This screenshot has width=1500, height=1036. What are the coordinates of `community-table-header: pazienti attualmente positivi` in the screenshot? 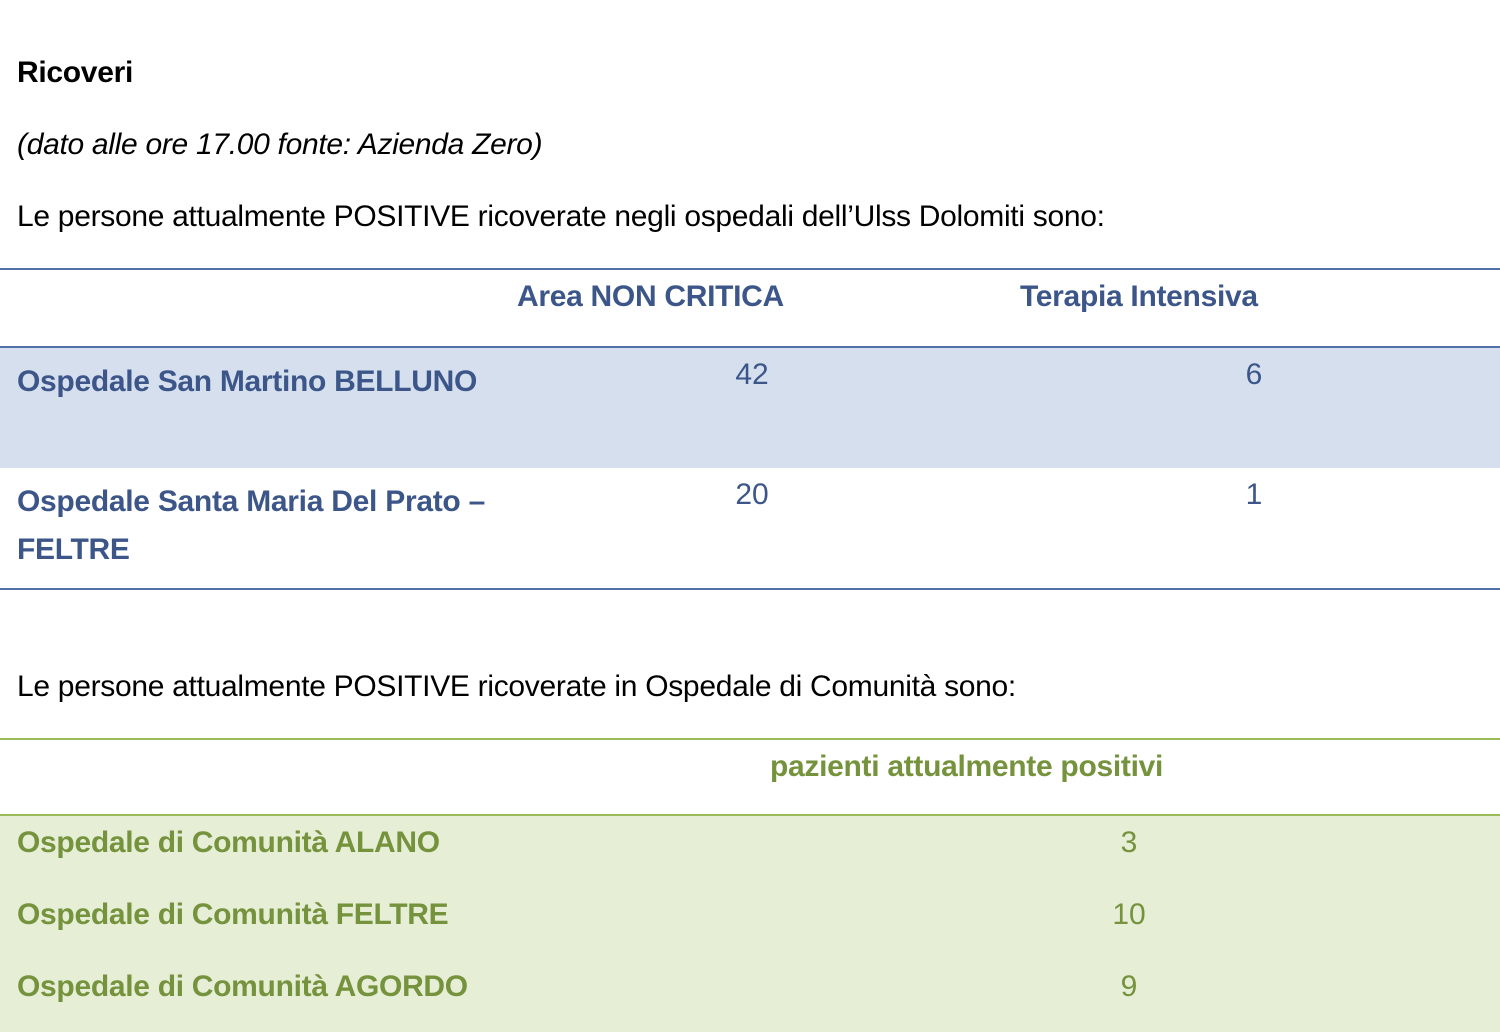 It's located at (750, 778).